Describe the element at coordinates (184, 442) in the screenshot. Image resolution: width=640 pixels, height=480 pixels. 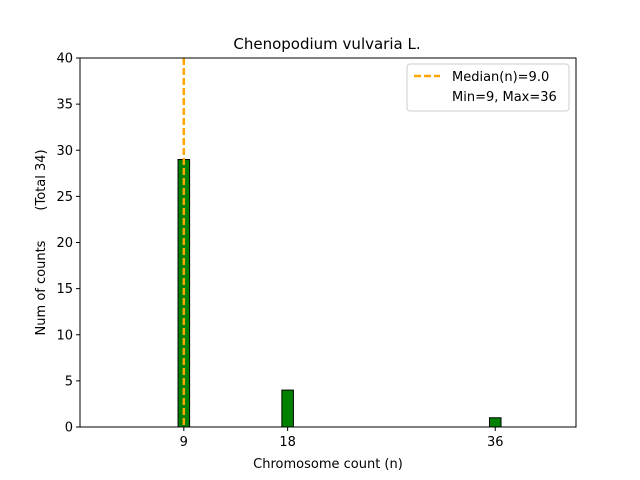
I see `x-tick-label: 9` at that location.